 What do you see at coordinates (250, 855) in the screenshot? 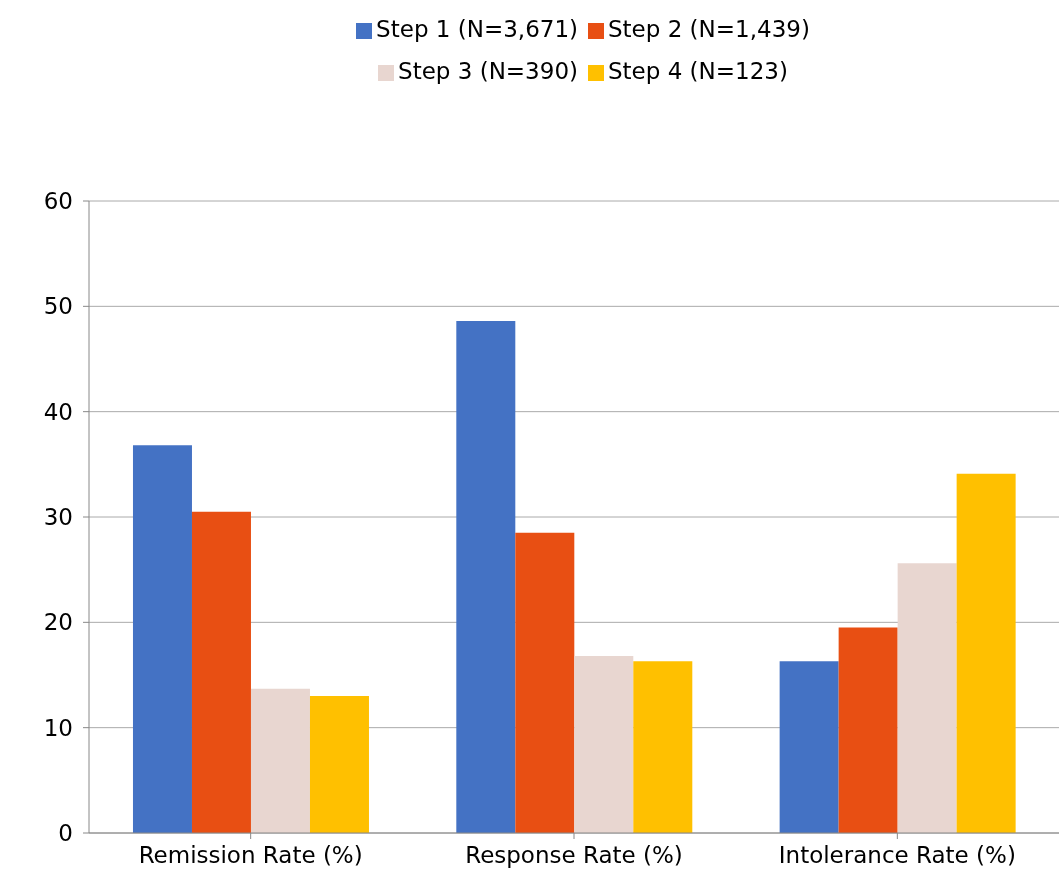
I see `x-tick-label: Remission Rate (%)` at bounding box center [250, 855].